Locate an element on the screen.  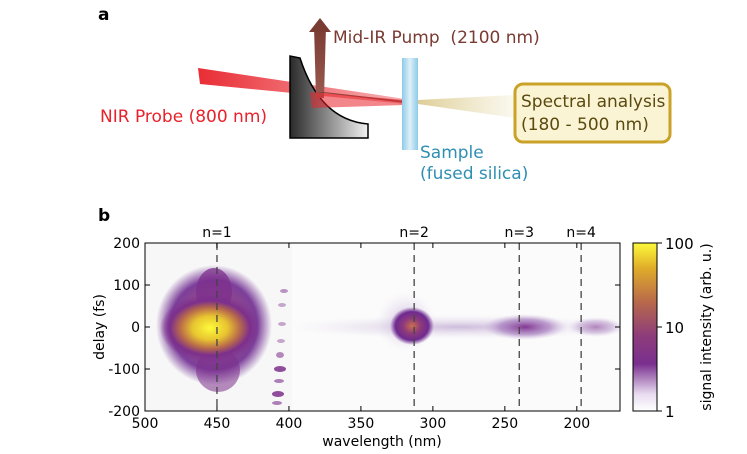
probe-label: NIR Probe (800 nm) is located at coordinates (183, 117).